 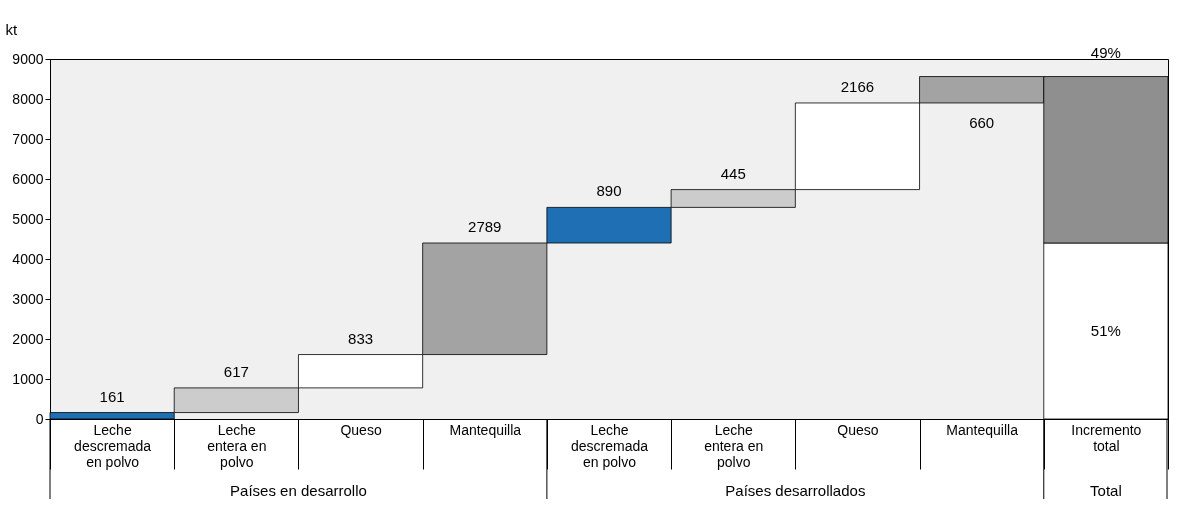 What do you see at coordinates (236, 371) in the screenshot?
I see `data-label: 617` at bounding box center [236, 371].